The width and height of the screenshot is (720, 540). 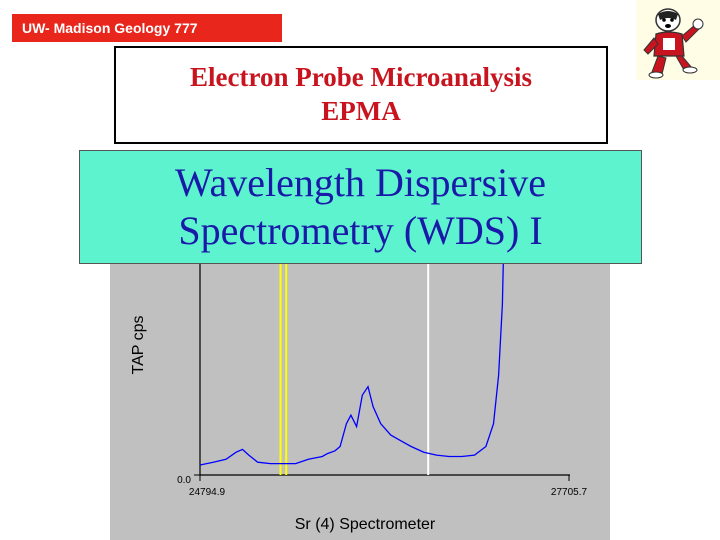 I want to click on y-tick-label-zero: 0.0, so click(x=184, y=480).